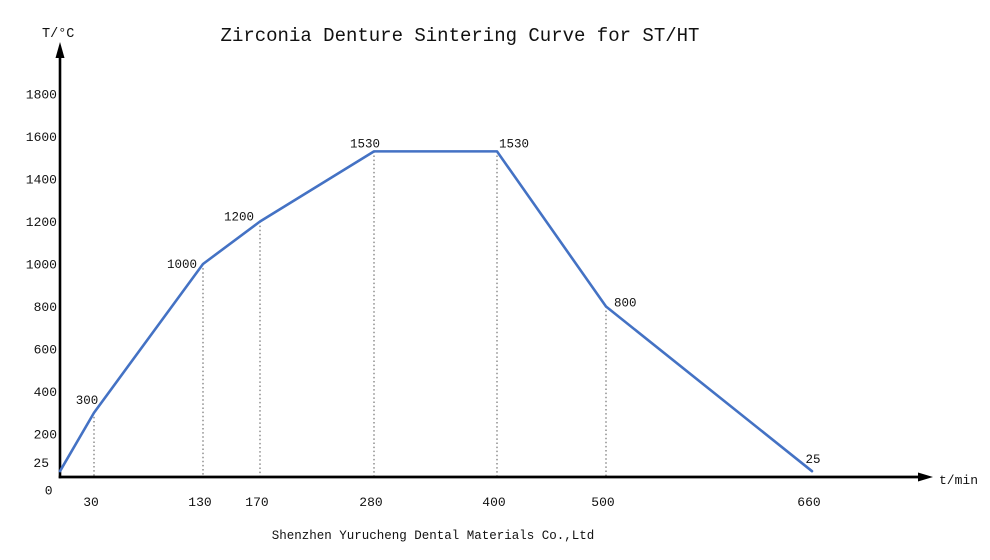 The height and width of the screenshot is (560, 990). I want to click on x-tick-label-170: 170, so click(256, 502).